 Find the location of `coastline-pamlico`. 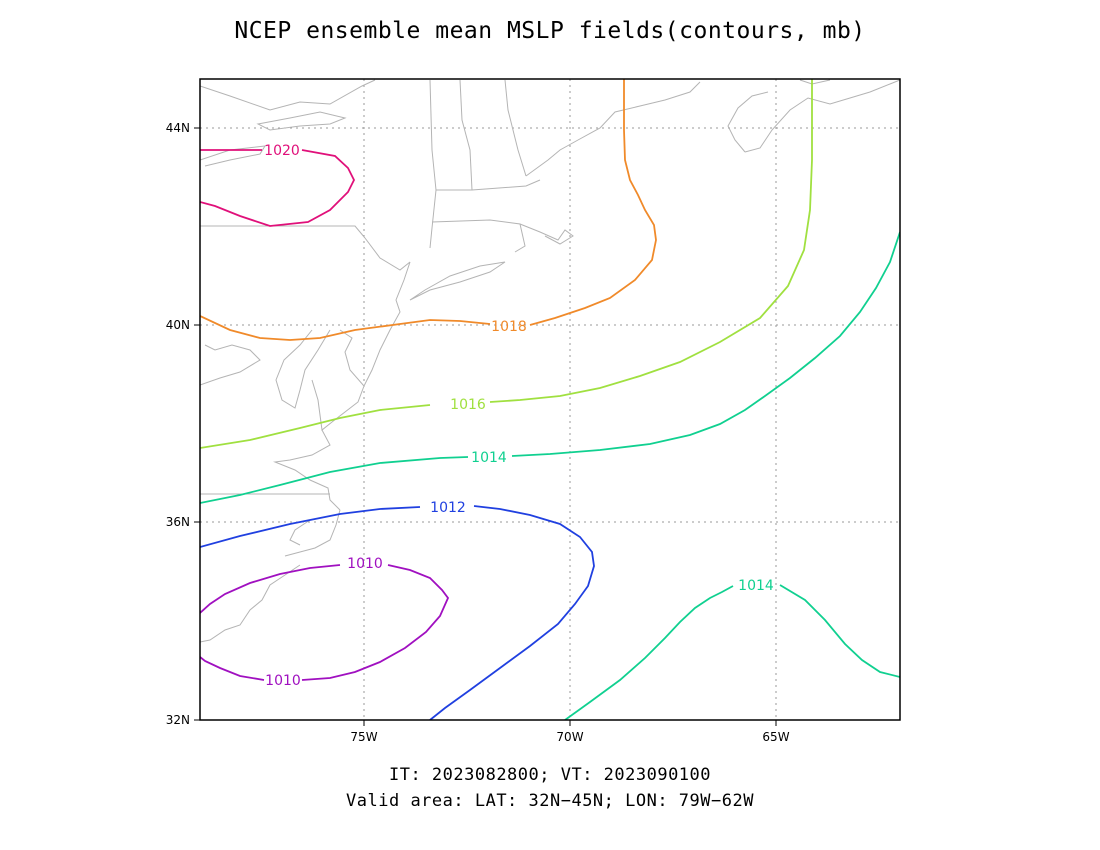

coastline-pamlico is located at coordinates (300, 532).